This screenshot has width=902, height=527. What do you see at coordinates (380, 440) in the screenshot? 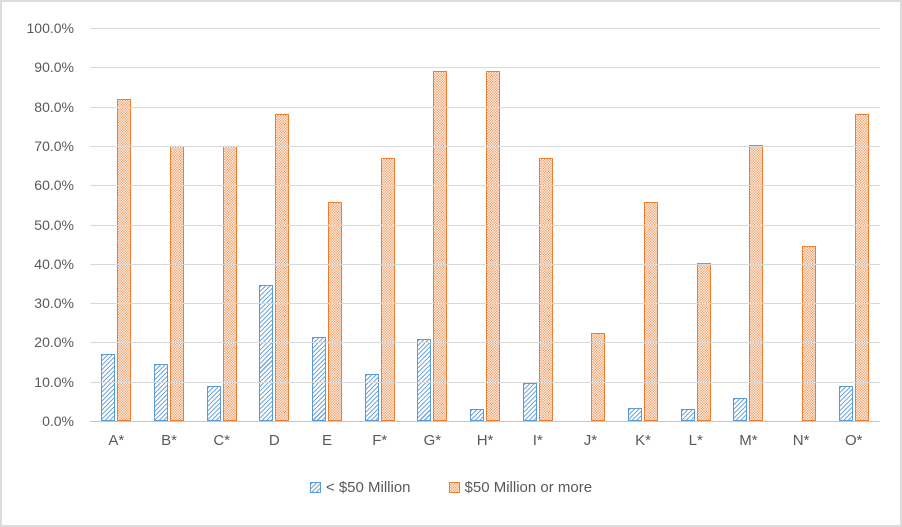
I see `x-axis-tick-label: F*` at bounding box center [380, 440].